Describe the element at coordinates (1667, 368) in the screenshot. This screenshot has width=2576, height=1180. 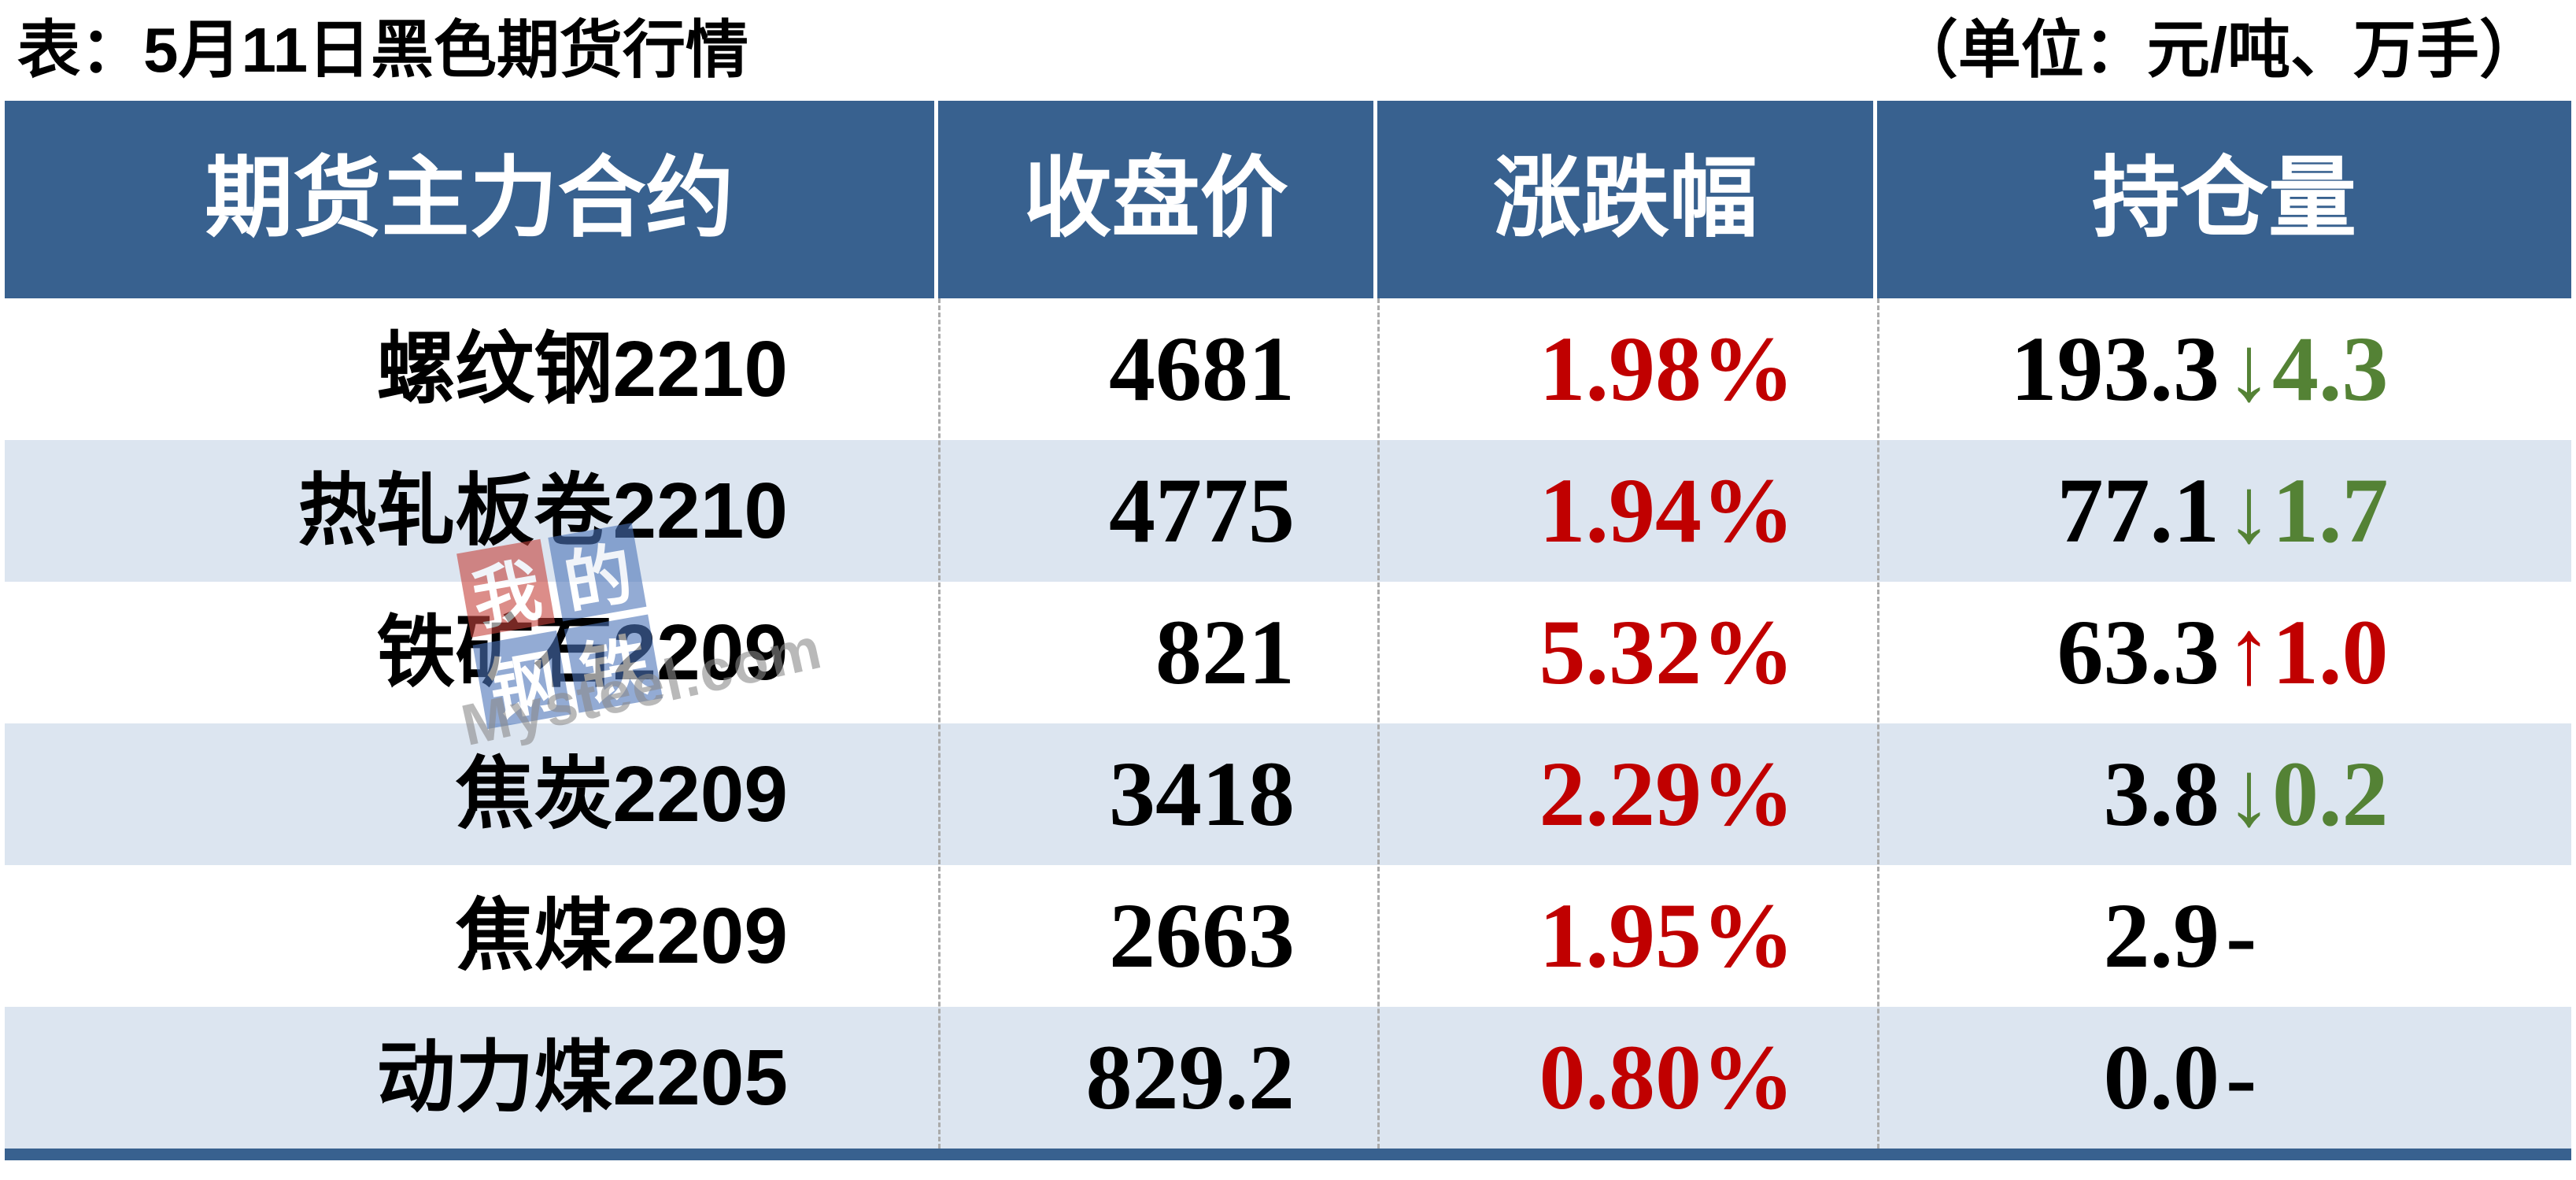
I see `change-pct-cell: 1.98%` at that location.